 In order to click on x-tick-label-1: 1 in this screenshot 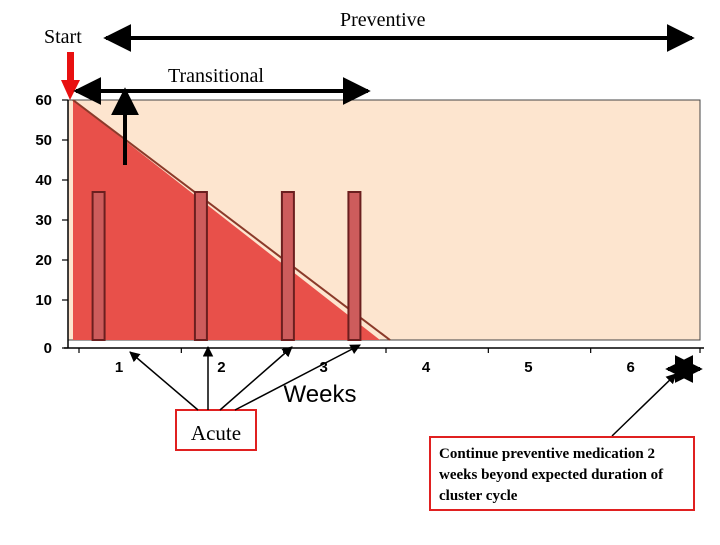, I will do `click(119, 367)`.